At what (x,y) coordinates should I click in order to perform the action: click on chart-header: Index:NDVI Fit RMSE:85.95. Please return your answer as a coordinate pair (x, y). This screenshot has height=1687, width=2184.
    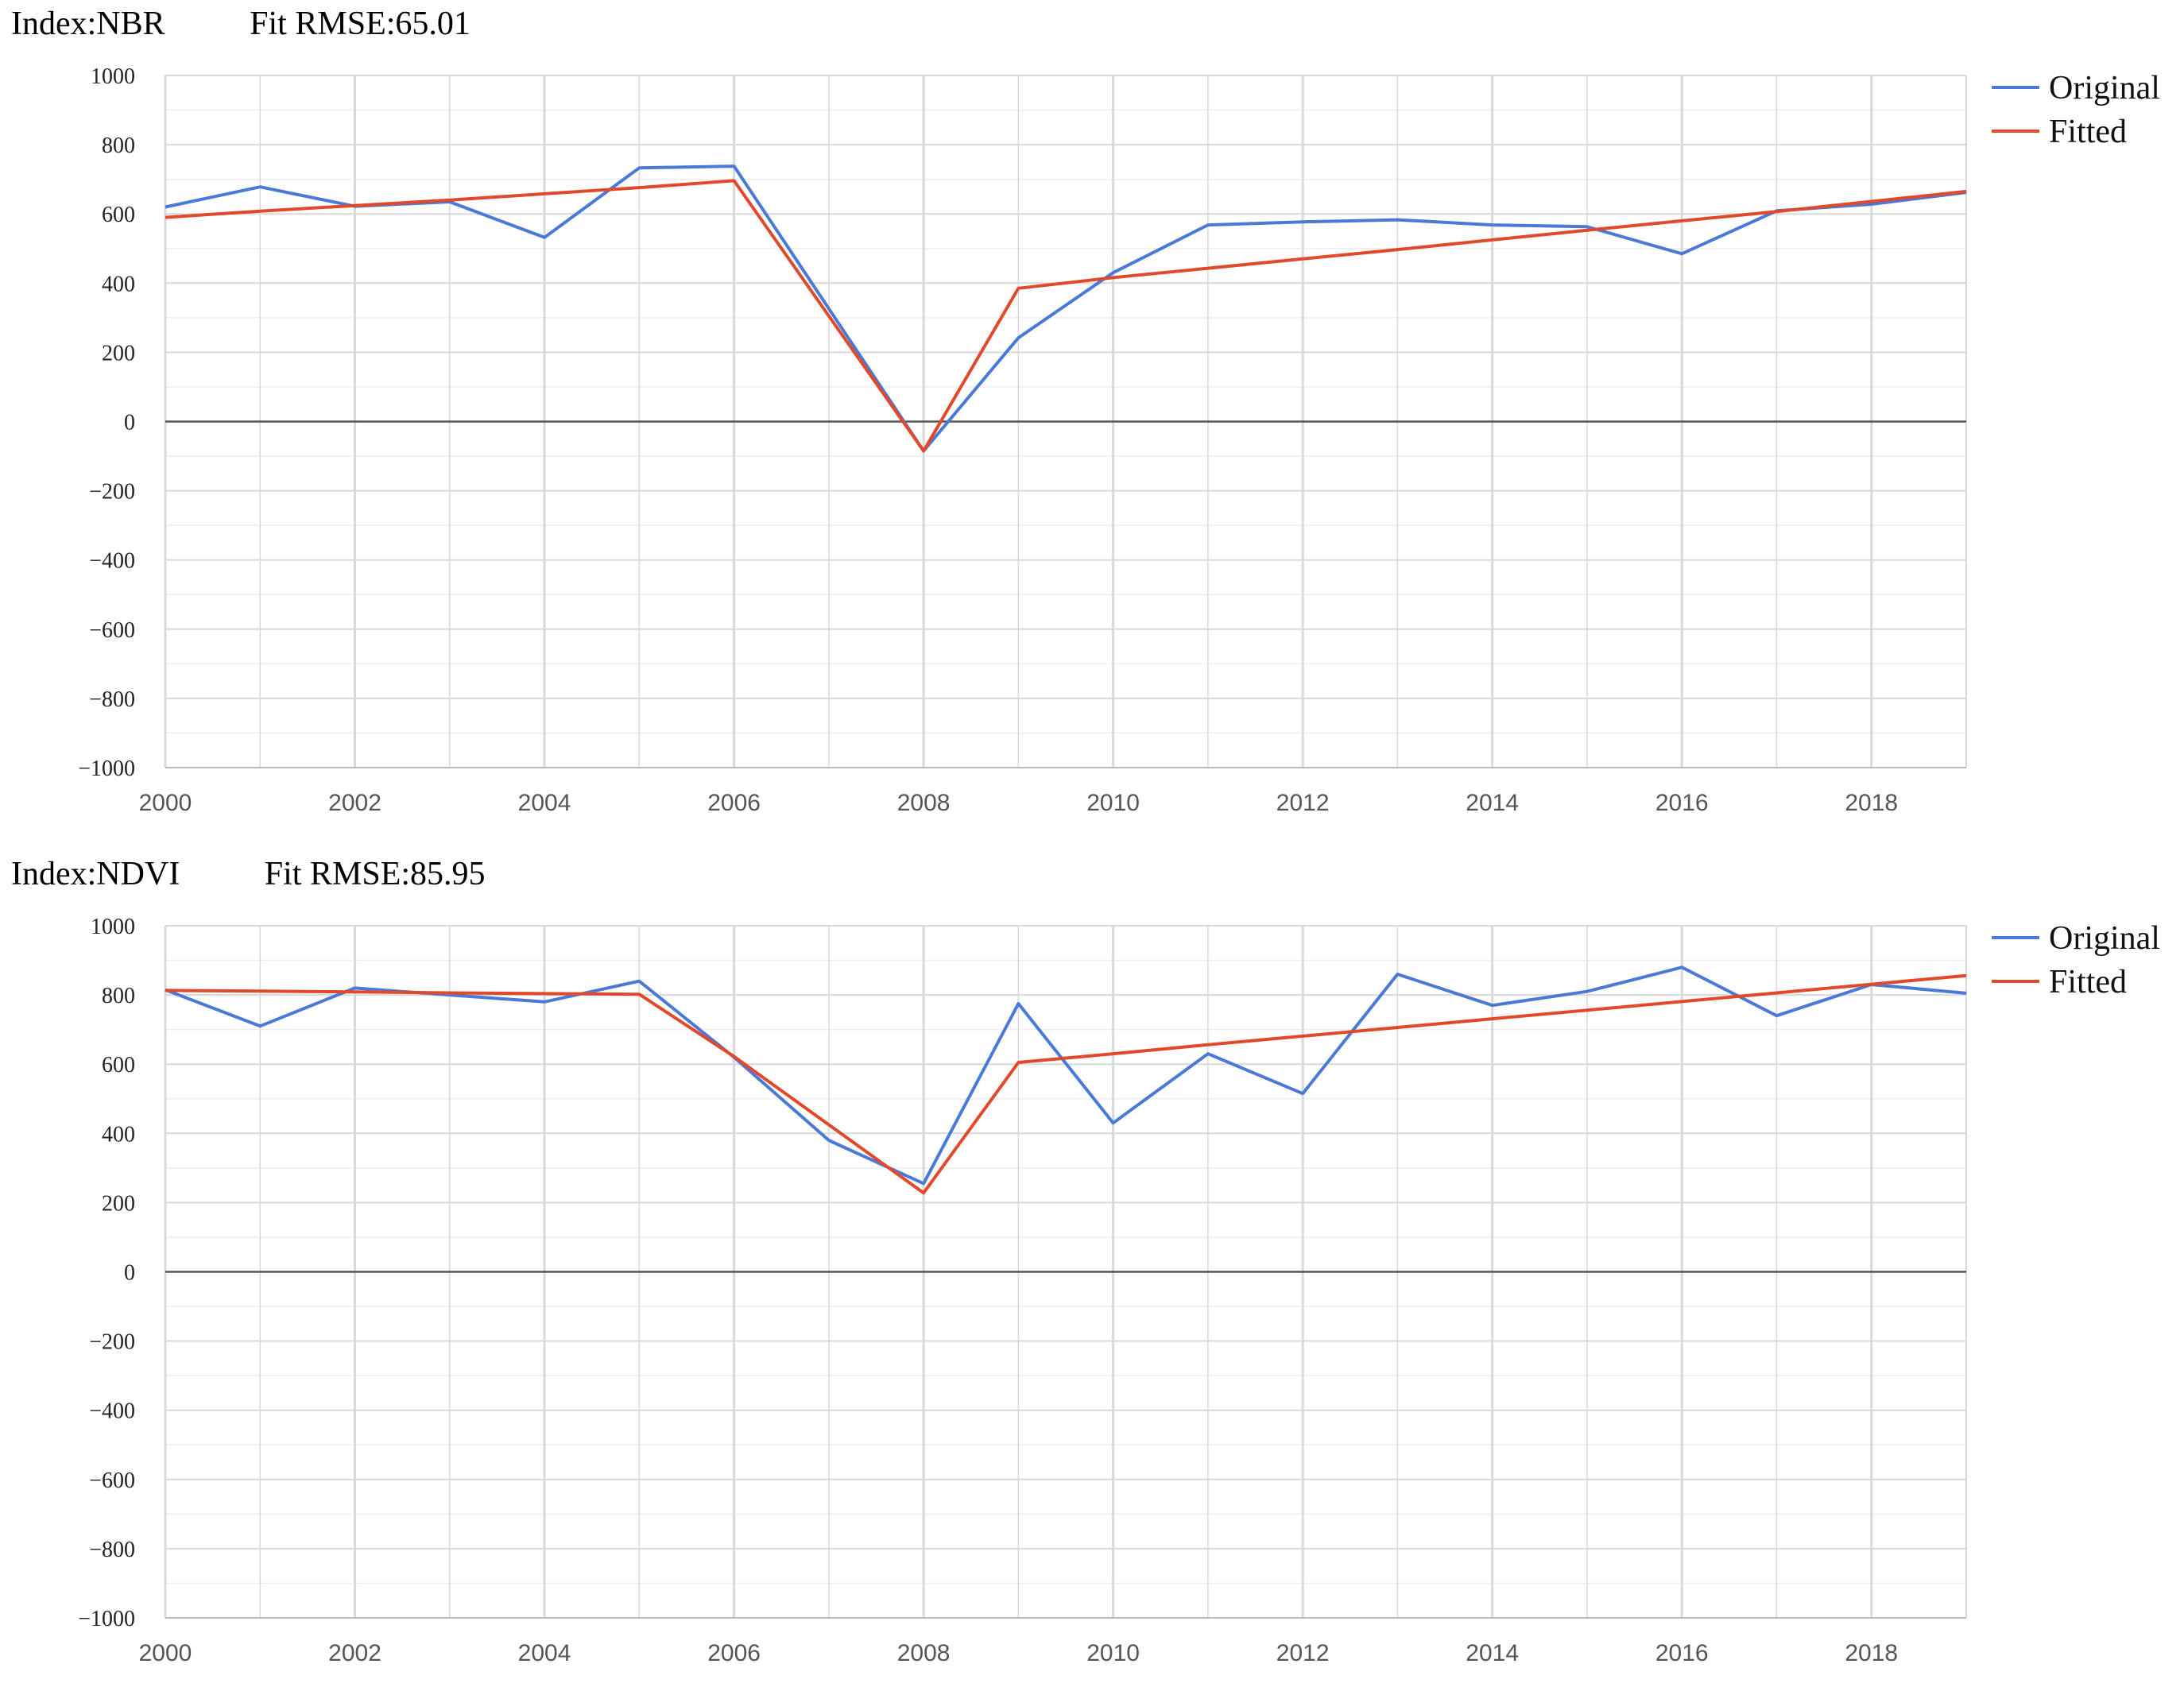
    Looking at the image, I should click on (248, 881).